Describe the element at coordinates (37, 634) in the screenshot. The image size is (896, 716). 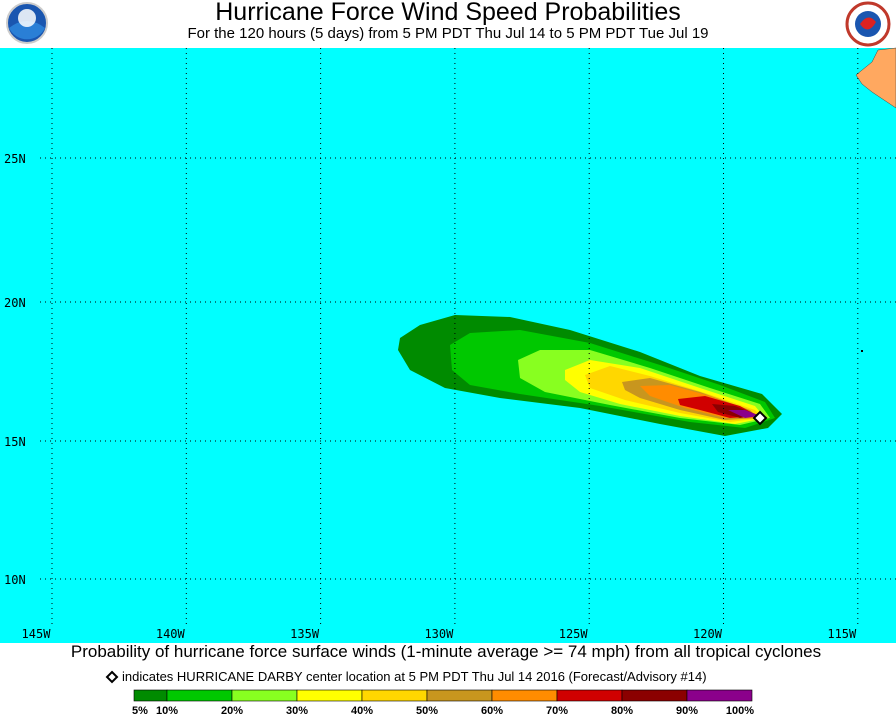
I see `lon-label: 145W` at that location.